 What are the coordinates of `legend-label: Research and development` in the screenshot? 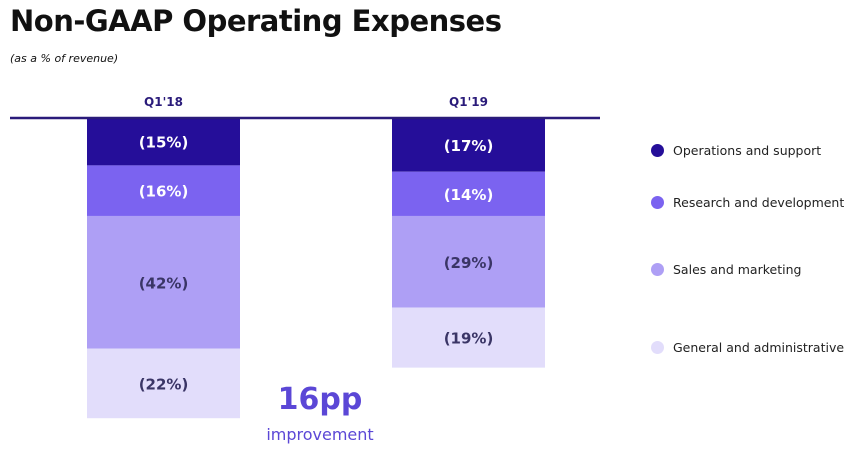 It's located at (759, 202).